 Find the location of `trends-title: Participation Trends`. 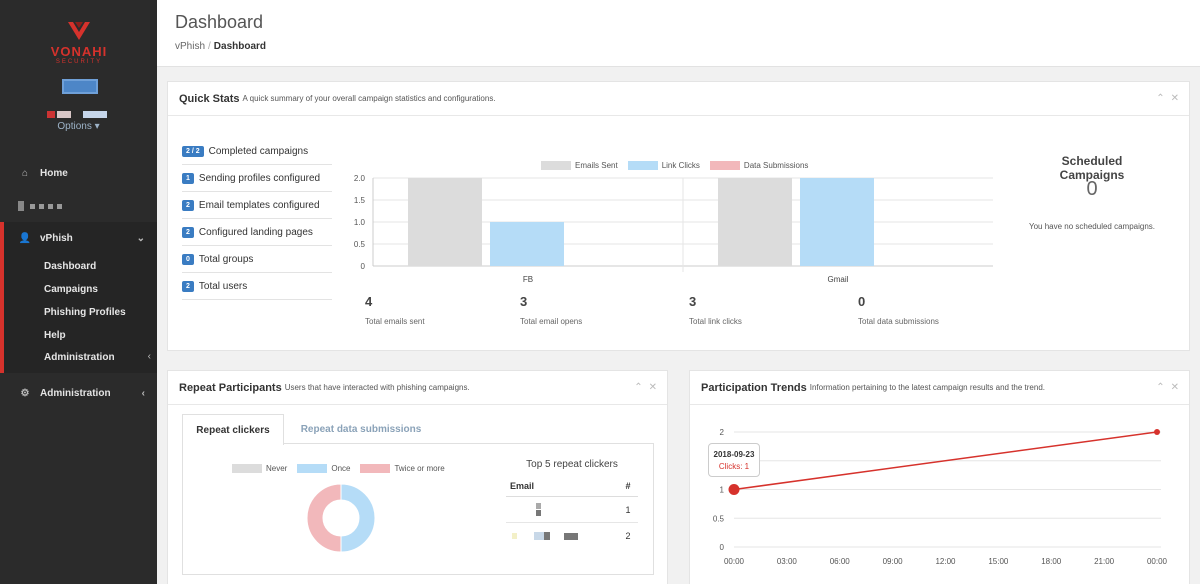

trends-title: Participation Trends is located at coordinates (754, 387).